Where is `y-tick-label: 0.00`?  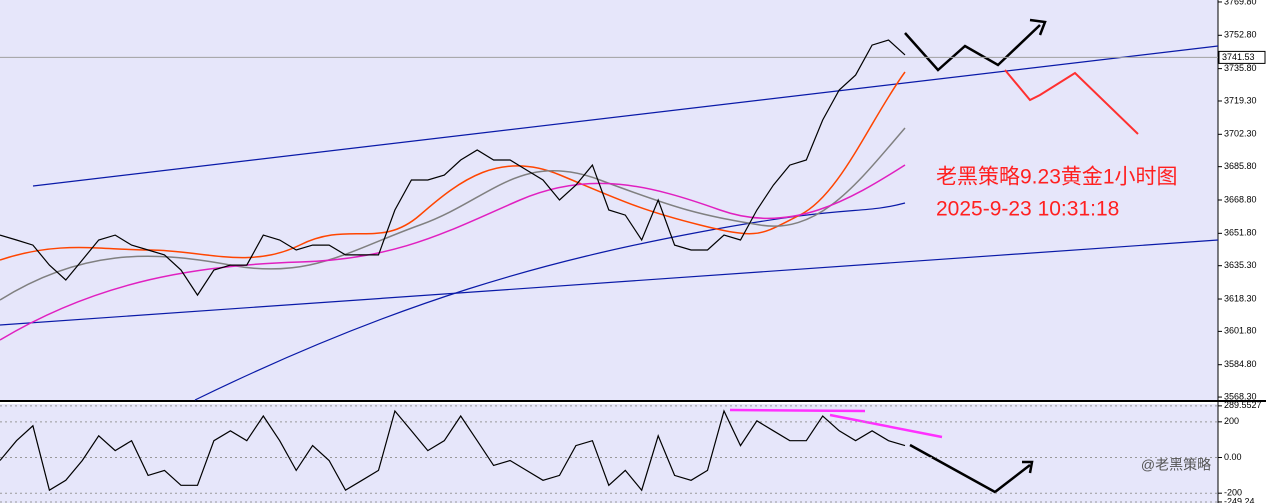 y-tick-label: 0.00 is located at coordinates (1233, 457).